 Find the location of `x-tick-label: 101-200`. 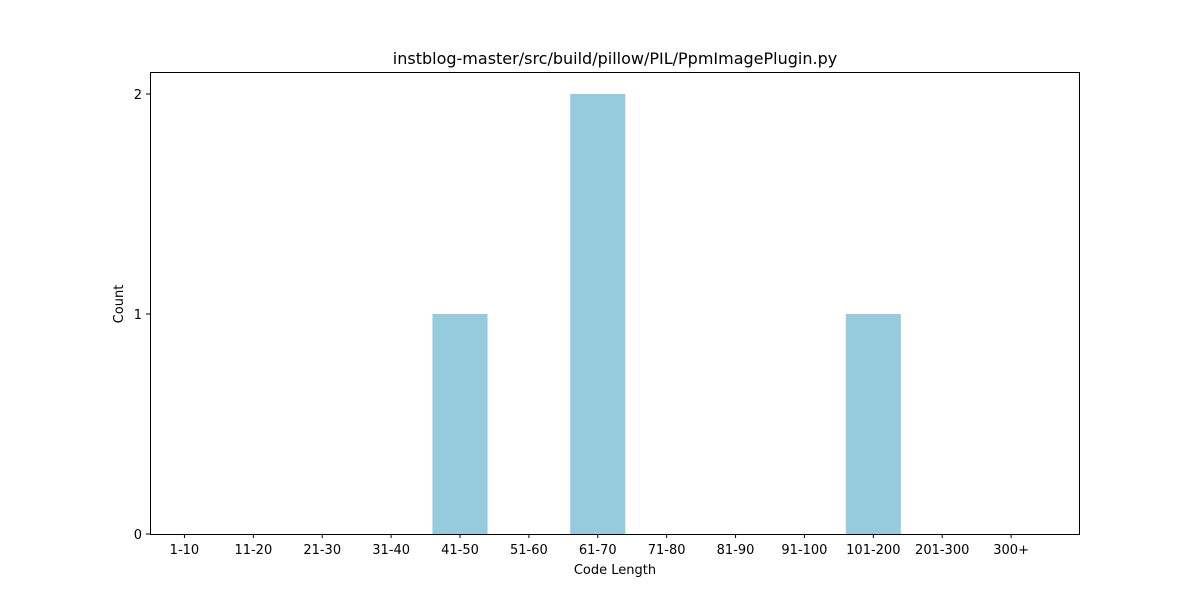

x-tick-label: 101-200 is located at coordinates (873, 550).